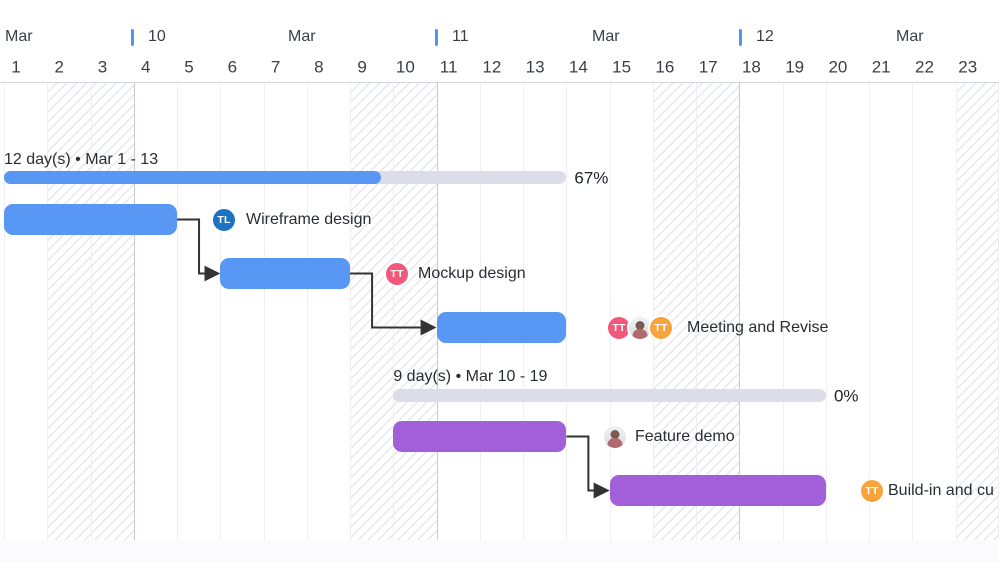  What do you see at coordinates (941, 490) in the screenshot?
I see `task-label: Build-in and cu` at bounding box center [941, 490].